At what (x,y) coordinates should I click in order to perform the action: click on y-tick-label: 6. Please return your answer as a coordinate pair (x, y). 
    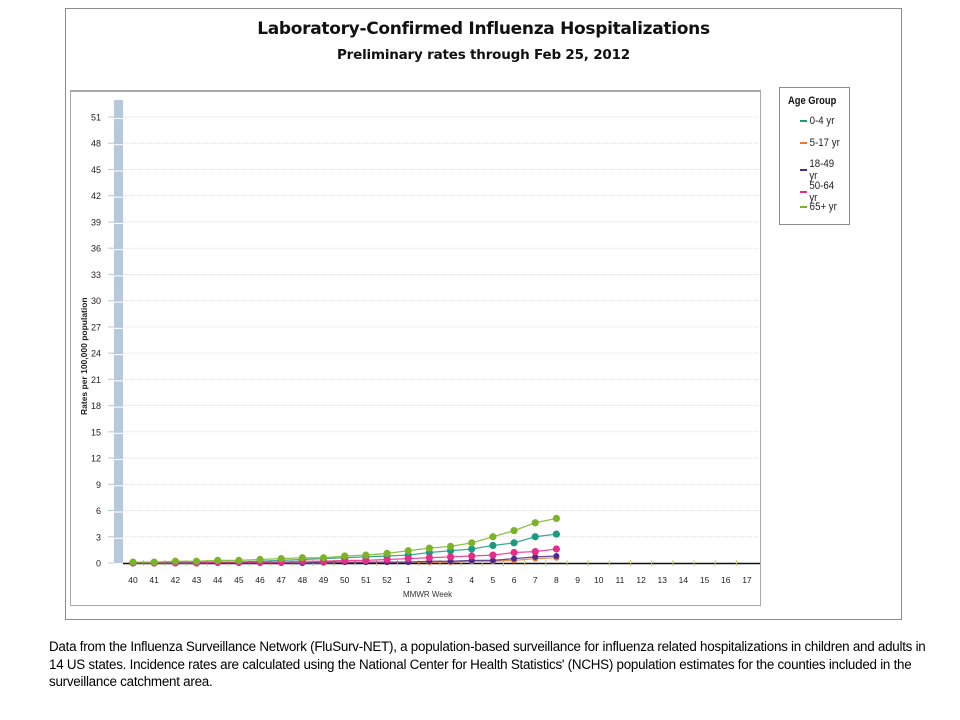
    Looking at the image, I should click on (98, 511).